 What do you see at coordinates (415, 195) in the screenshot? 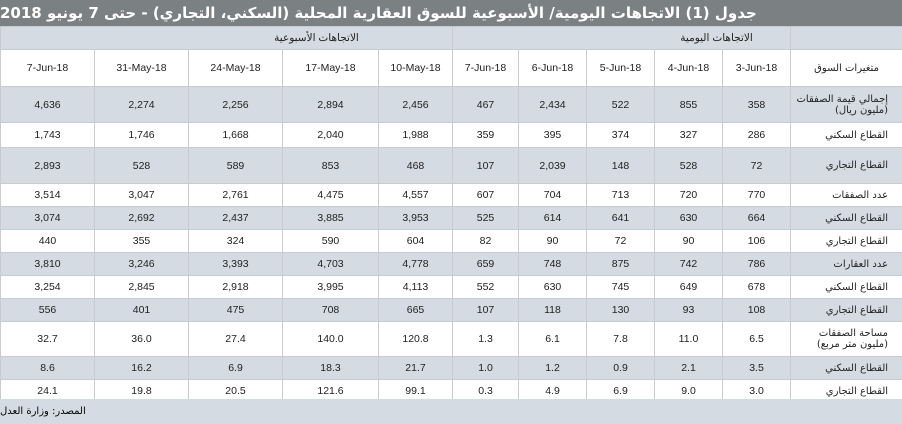
I see `weekly-value-cell: 4,557` at bounding box center [415, 195].